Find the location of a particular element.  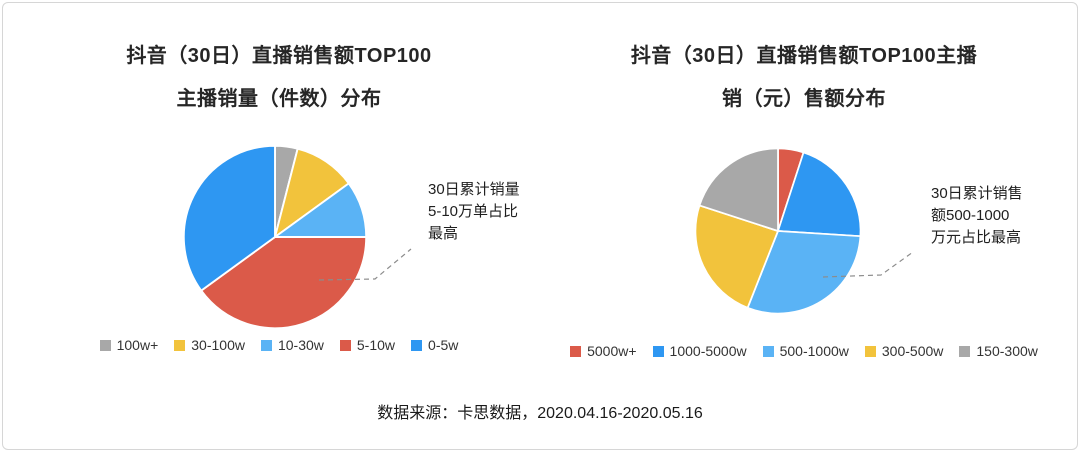

legend-label: 500-1000w is located at coordinates (814, 351).